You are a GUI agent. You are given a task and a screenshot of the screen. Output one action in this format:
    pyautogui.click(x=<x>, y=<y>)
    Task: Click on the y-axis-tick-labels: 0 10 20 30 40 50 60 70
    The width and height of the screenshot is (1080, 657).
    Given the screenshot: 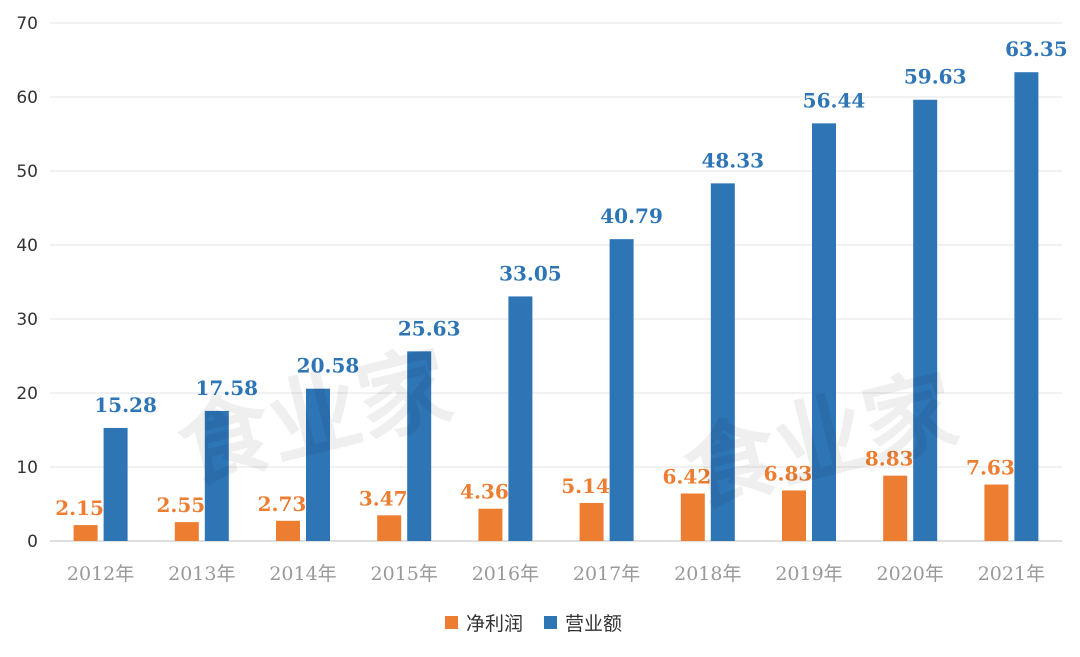 What is the action you would take?
    pyautogui.click(x=27, y=283)
    